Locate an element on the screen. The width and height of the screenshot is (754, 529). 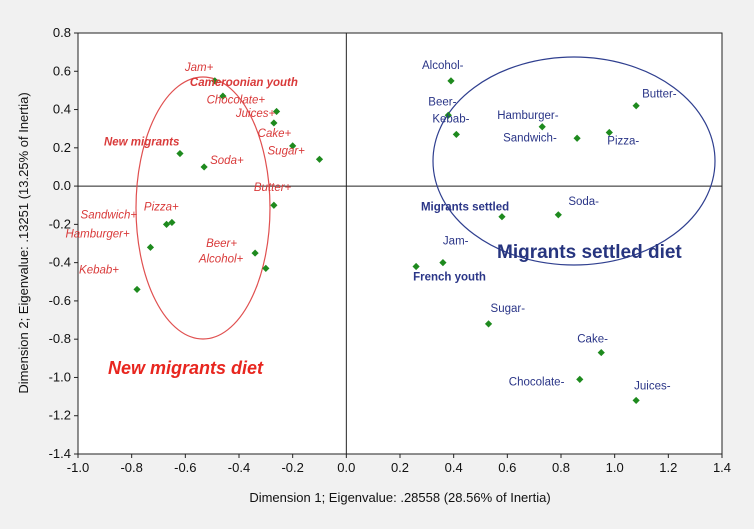
y-tick-label: -1.4 is located at coordinates (60, 453).